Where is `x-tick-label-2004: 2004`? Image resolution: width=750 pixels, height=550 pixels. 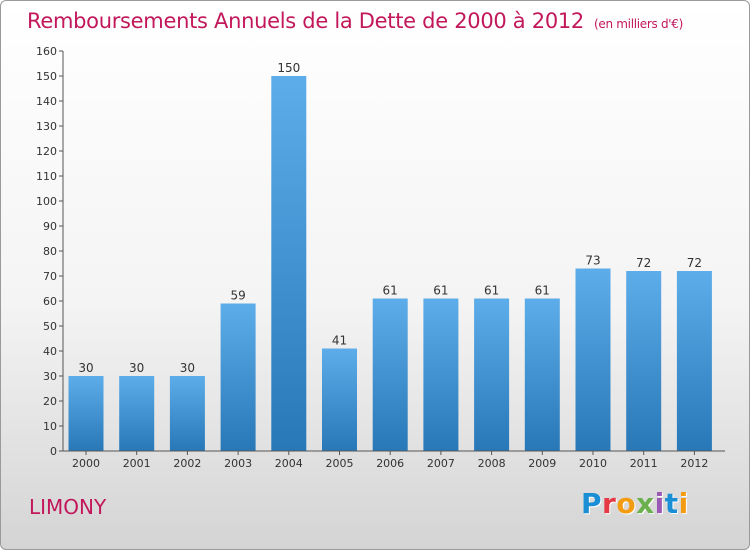
x-tick-label-2004: 2004 is located at coordinates (289, 463).